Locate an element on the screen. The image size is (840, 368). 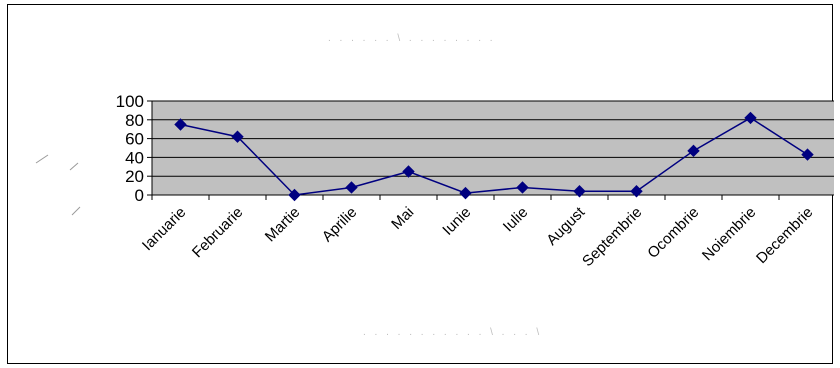
x-category-label: Mai is located at coordinates (402, 218).